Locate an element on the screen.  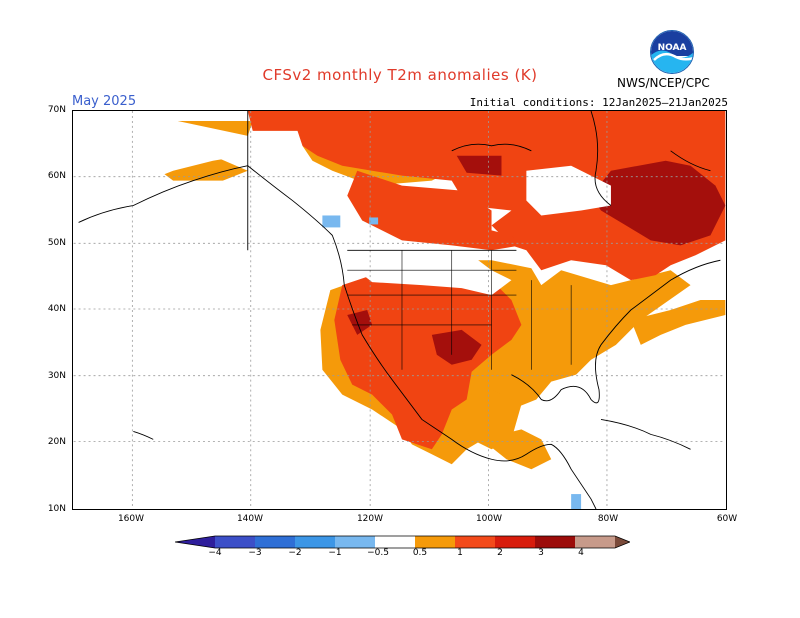
colorbar-label: 0.5 is located at coordinates (420, 553).